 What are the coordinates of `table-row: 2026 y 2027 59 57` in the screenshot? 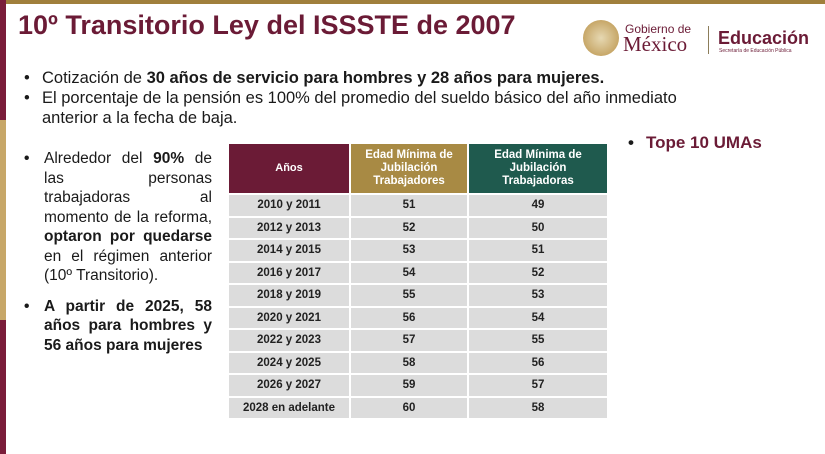 It's located at (418, 385).